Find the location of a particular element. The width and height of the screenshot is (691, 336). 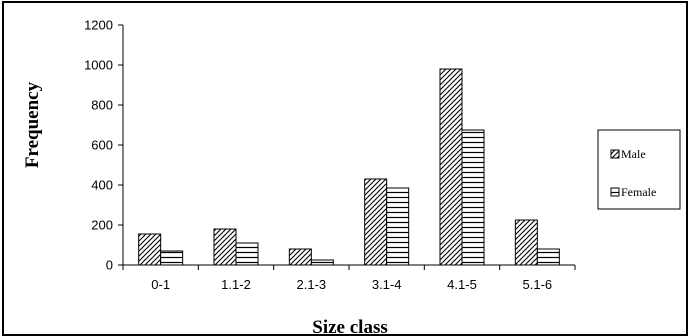

bar-female-4.1-5 is located at coordinates (473, 197).